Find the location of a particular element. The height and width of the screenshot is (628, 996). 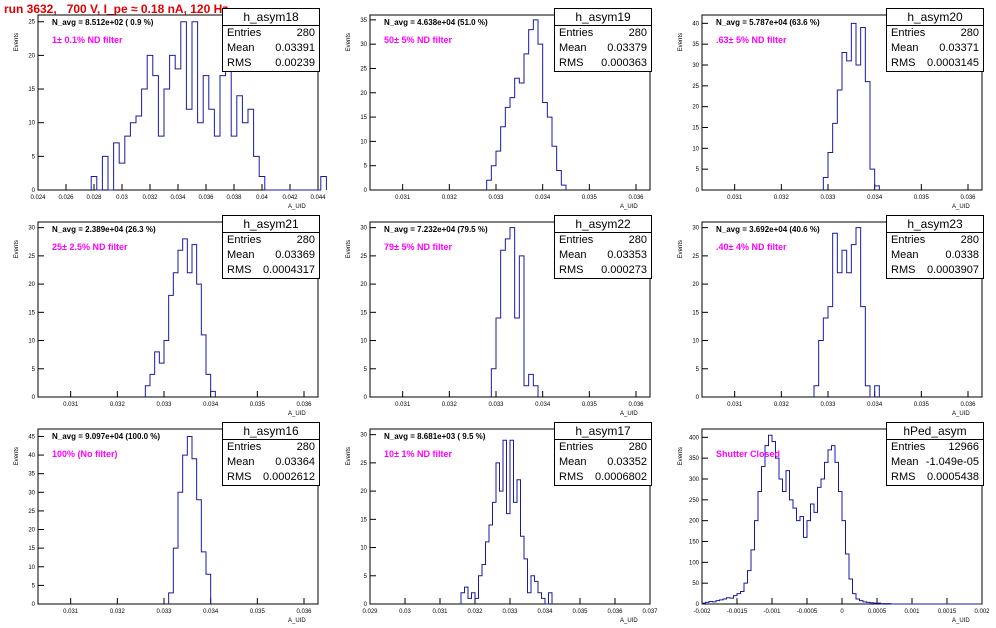

x-tick-label: 0.031 is located at coordinates (735, 405).